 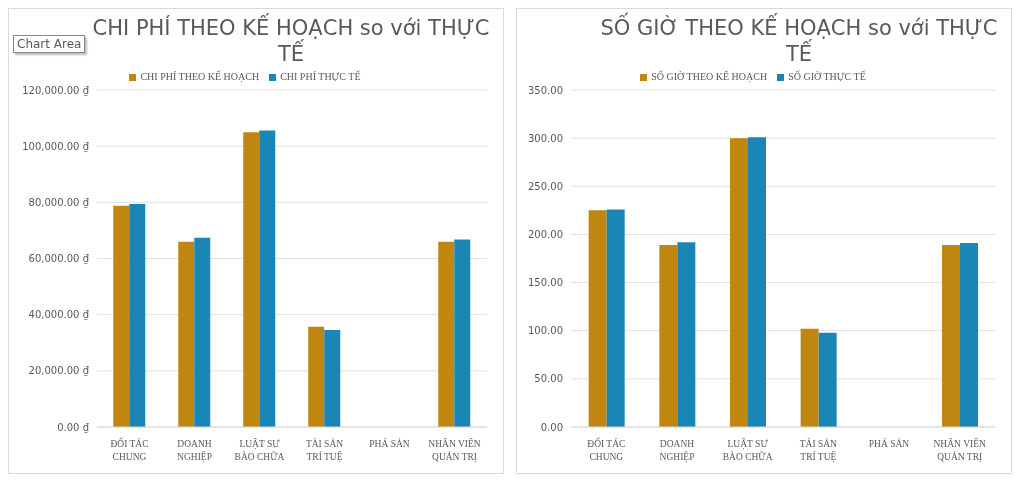 I want to click on legend-label: CHI PHÍ THEO KẾ HOẠCH, so click(x=200, y=76).